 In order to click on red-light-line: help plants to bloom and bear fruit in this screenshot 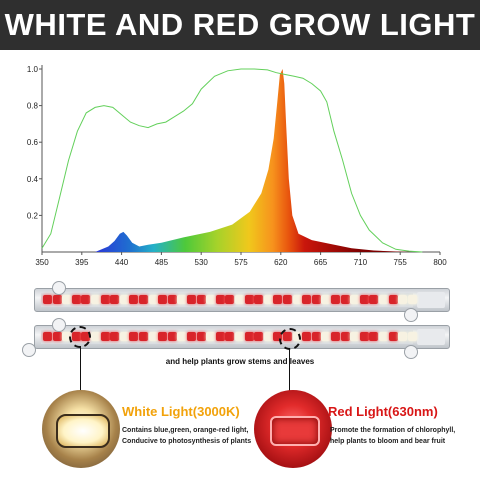, I will do `click(388, 441)`.